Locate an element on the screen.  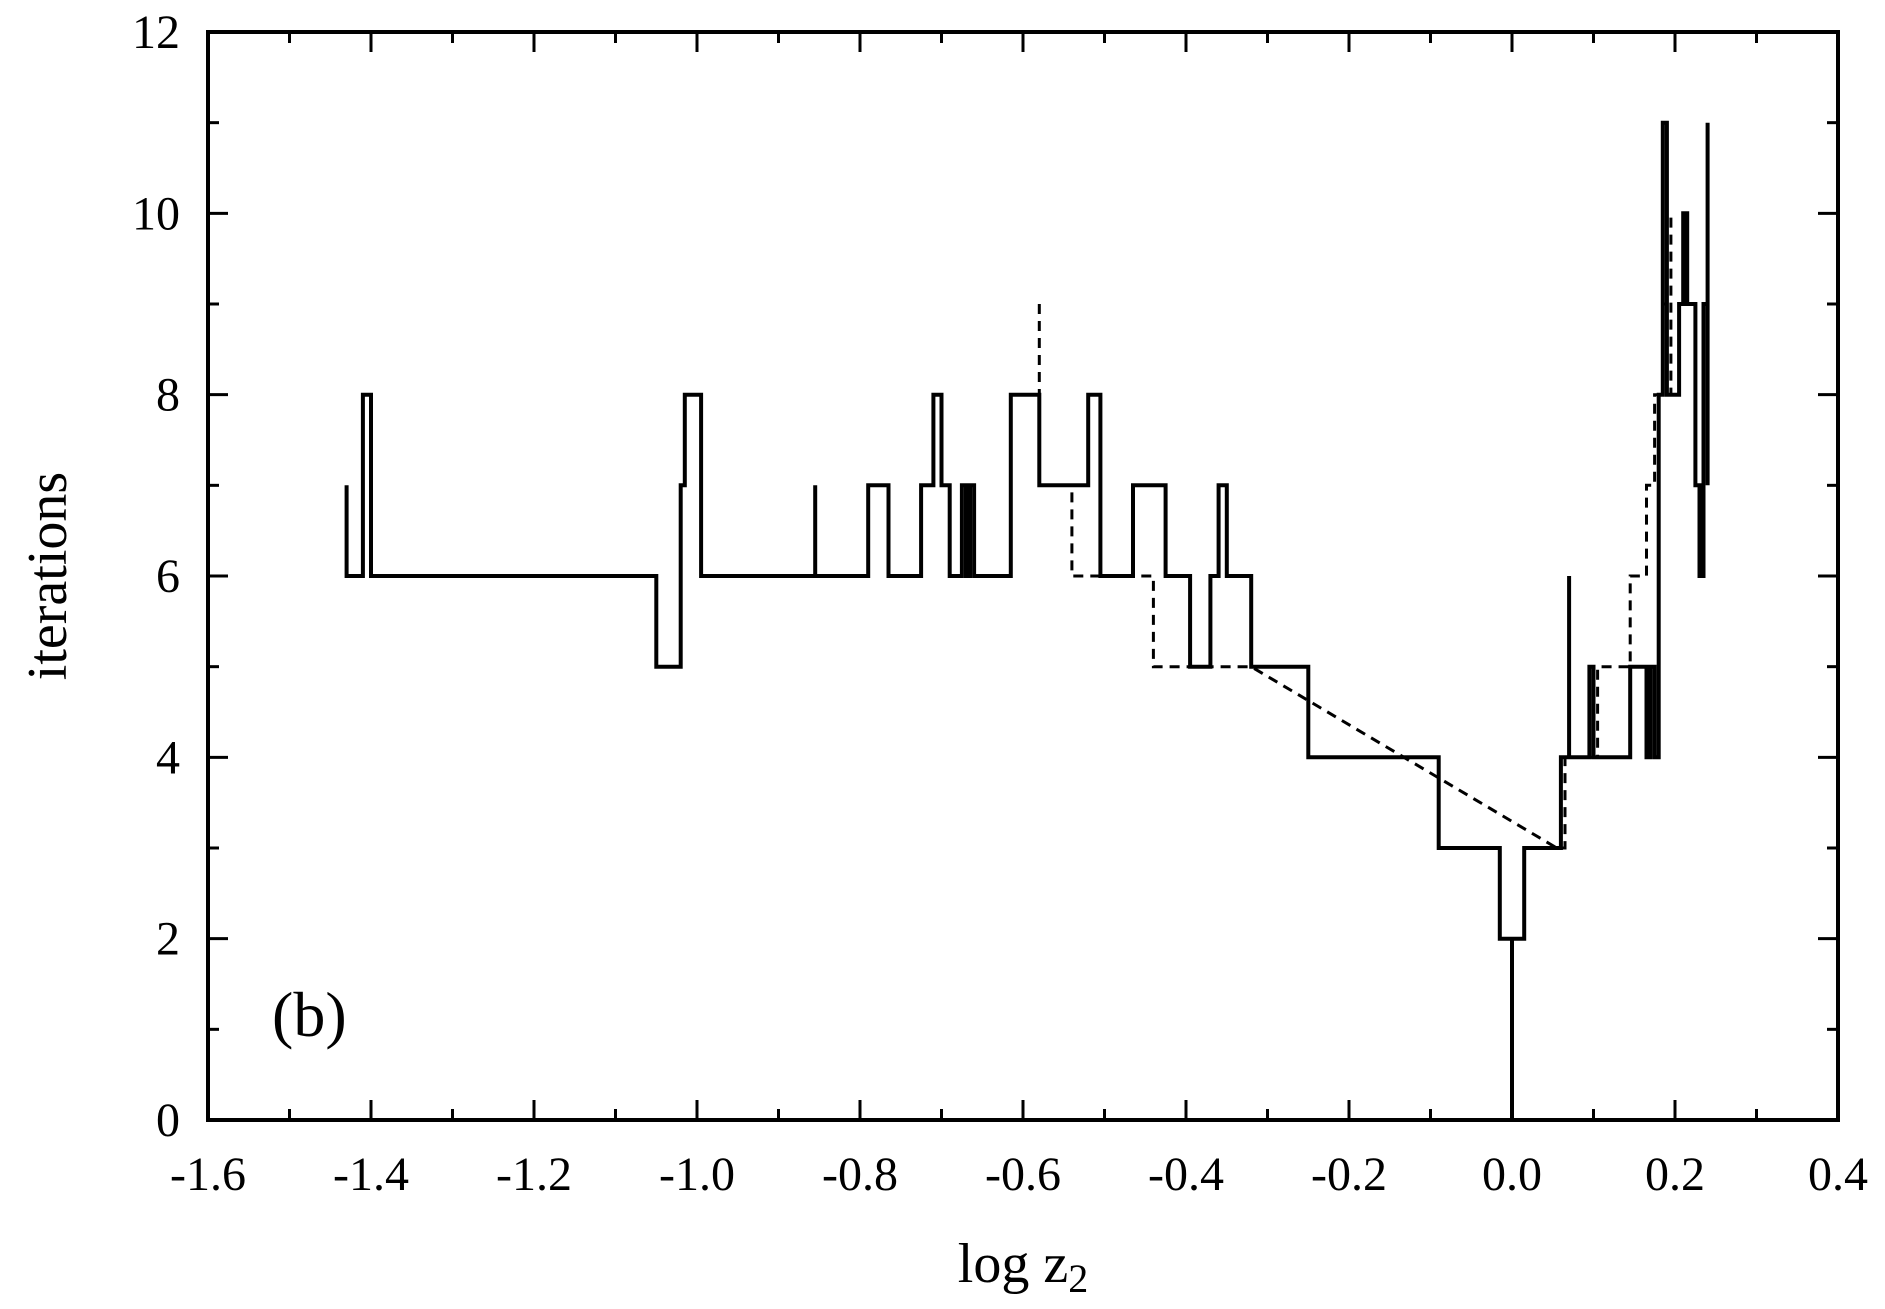
x-tick-label: 0.0 is located at coordinates (1512, 1174).